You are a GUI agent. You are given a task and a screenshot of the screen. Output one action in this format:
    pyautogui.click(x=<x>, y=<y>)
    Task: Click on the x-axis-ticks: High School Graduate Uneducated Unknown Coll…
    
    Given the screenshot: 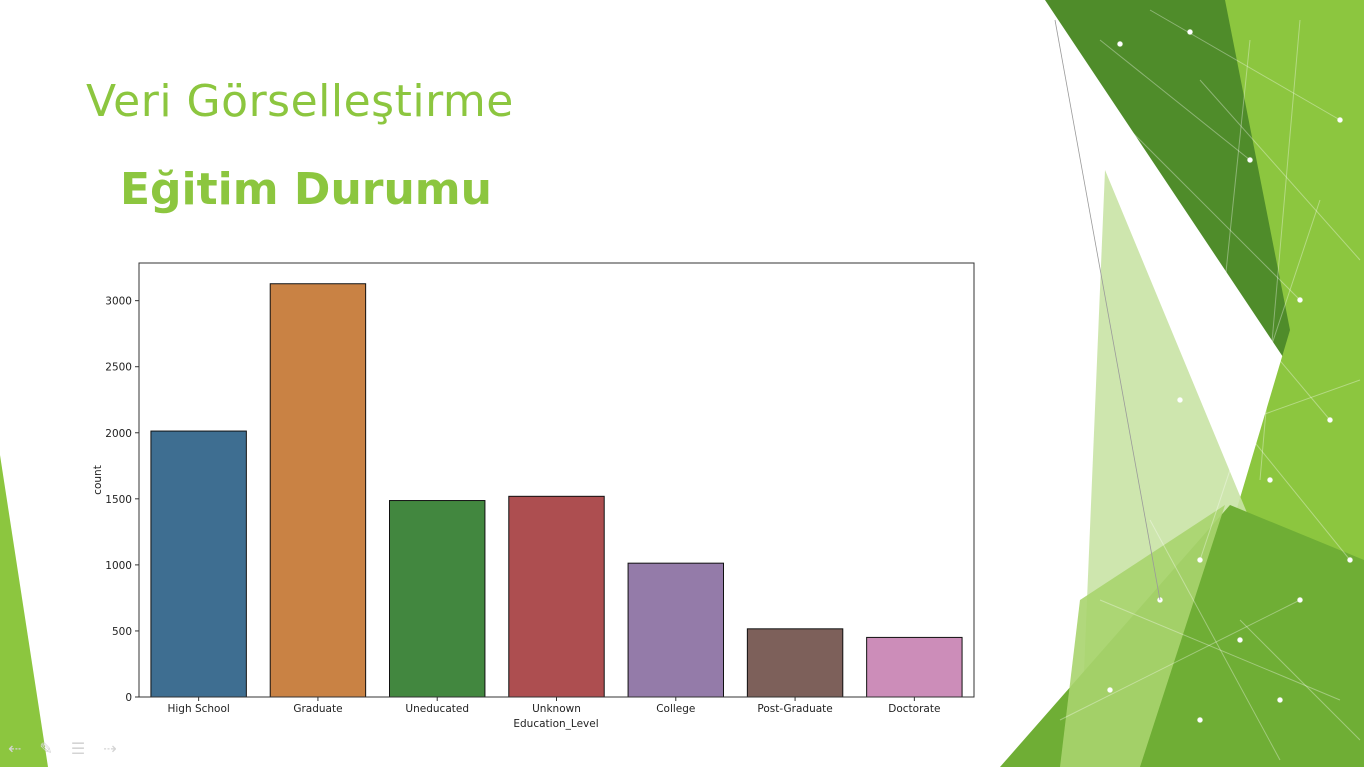 What is the action you would take?
    pyautogui.click(x=553, y=706)
    